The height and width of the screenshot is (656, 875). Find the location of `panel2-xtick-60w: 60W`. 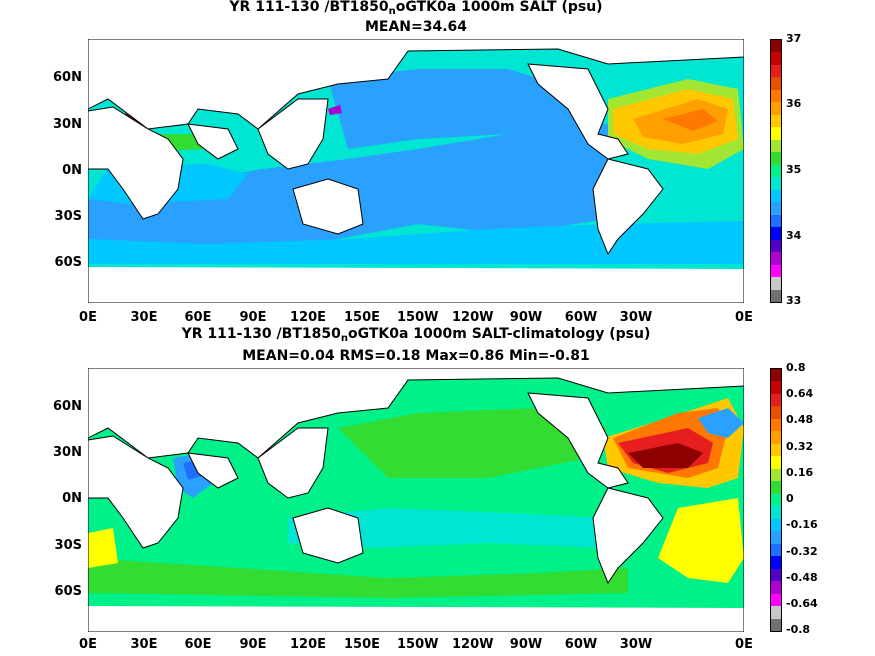

panel2-xtick-60w: 60W is located at coordinates (581, 644).